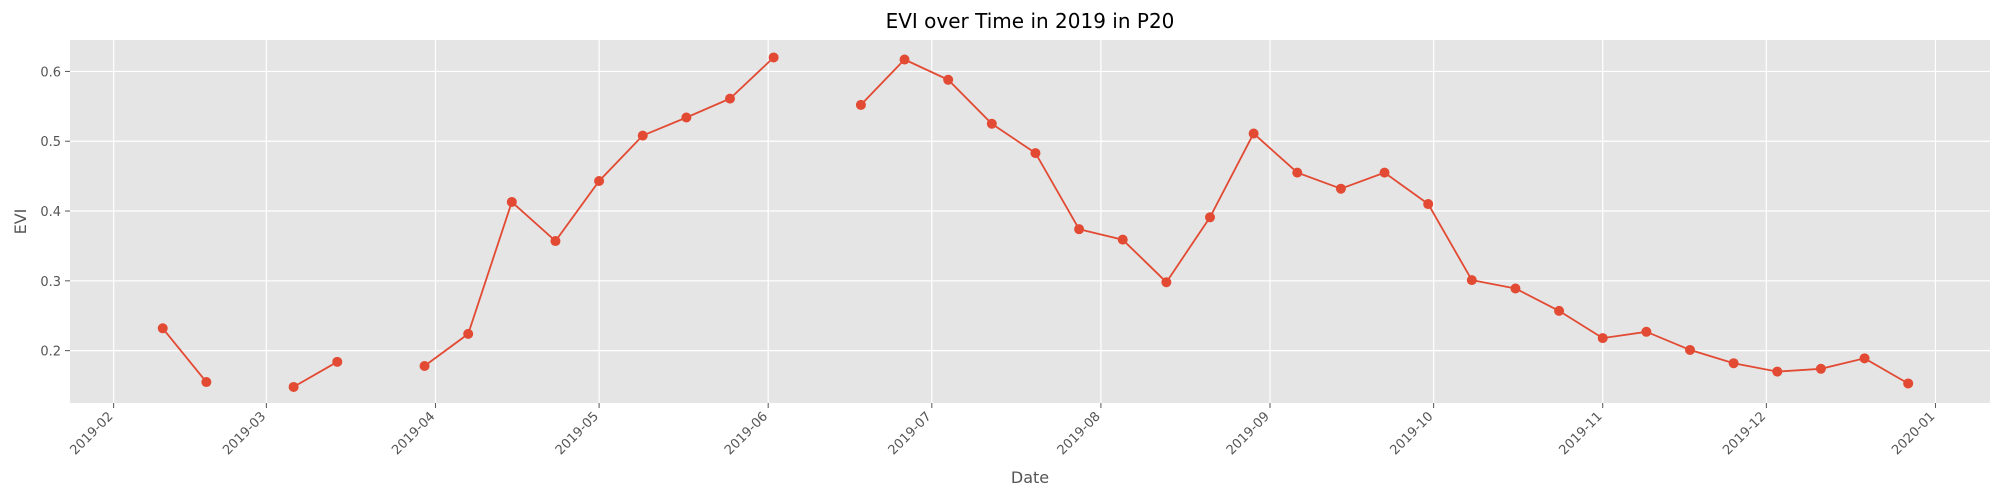 The image size is (2000, 504). What do you see at coordinates (50, 212) in the screenshot?
I see `y-tick-label: 0.4` at bounding box center [50, 212].